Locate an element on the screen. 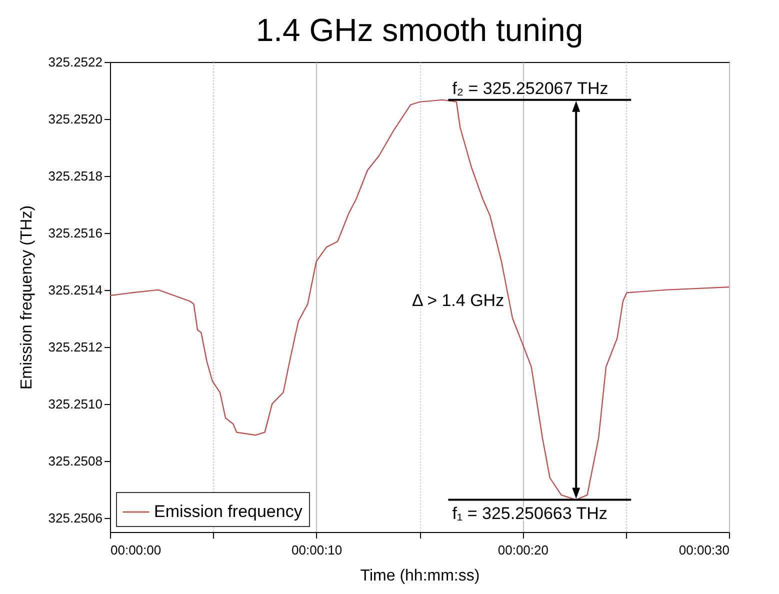  y-tick-label: 325.2506 is located at coordinates (75, 518).